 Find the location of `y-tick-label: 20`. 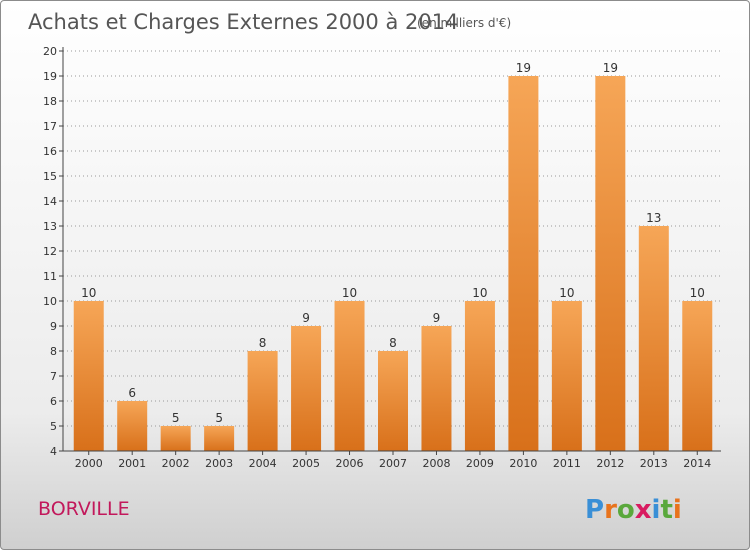

y-tick-label: 20 is located at coordinates (50, 51).